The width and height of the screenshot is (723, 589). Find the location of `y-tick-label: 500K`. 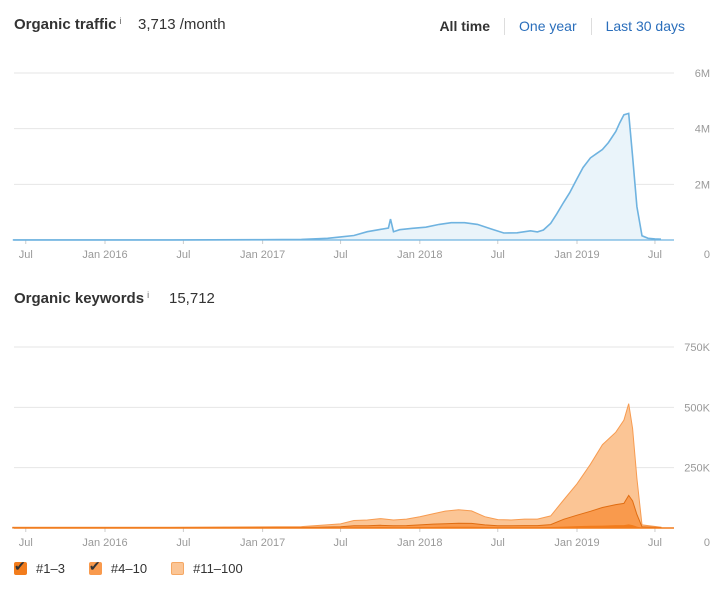

y-tick-label: 500K is located at coordinates (697, 408).